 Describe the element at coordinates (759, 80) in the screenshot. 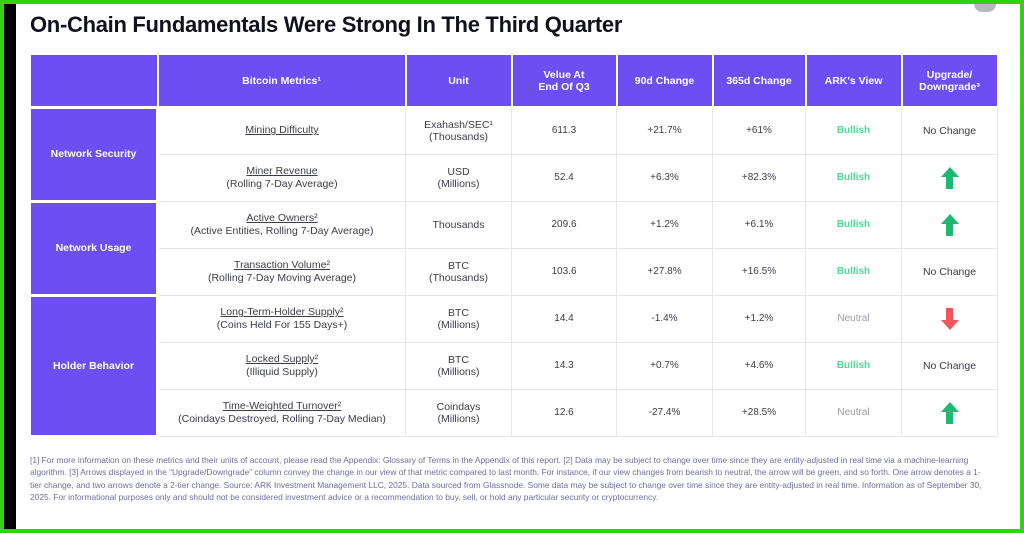

I see `header-365d-change: 365d Change` at that location.